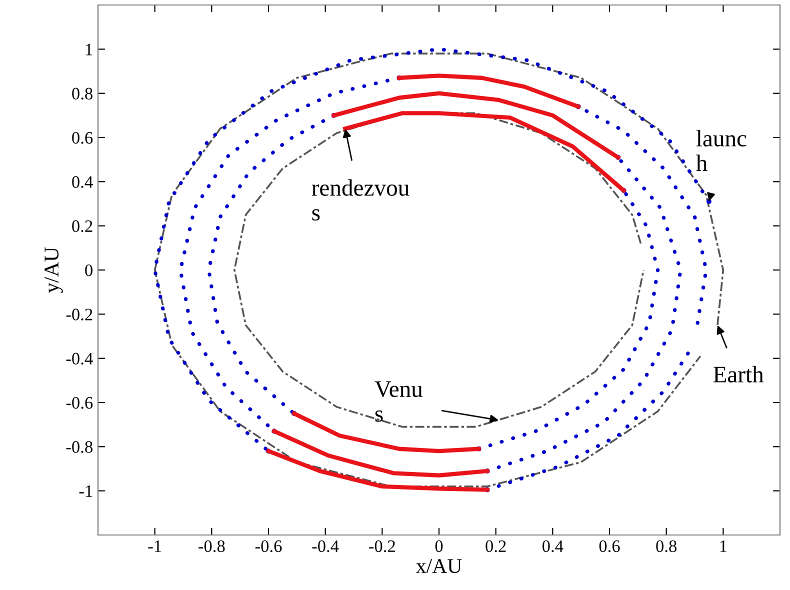  What do you see at coordinates (82, 138) in the screenshot?
I see `y-tick-label: 0.6` at bounding box center [82, 138].